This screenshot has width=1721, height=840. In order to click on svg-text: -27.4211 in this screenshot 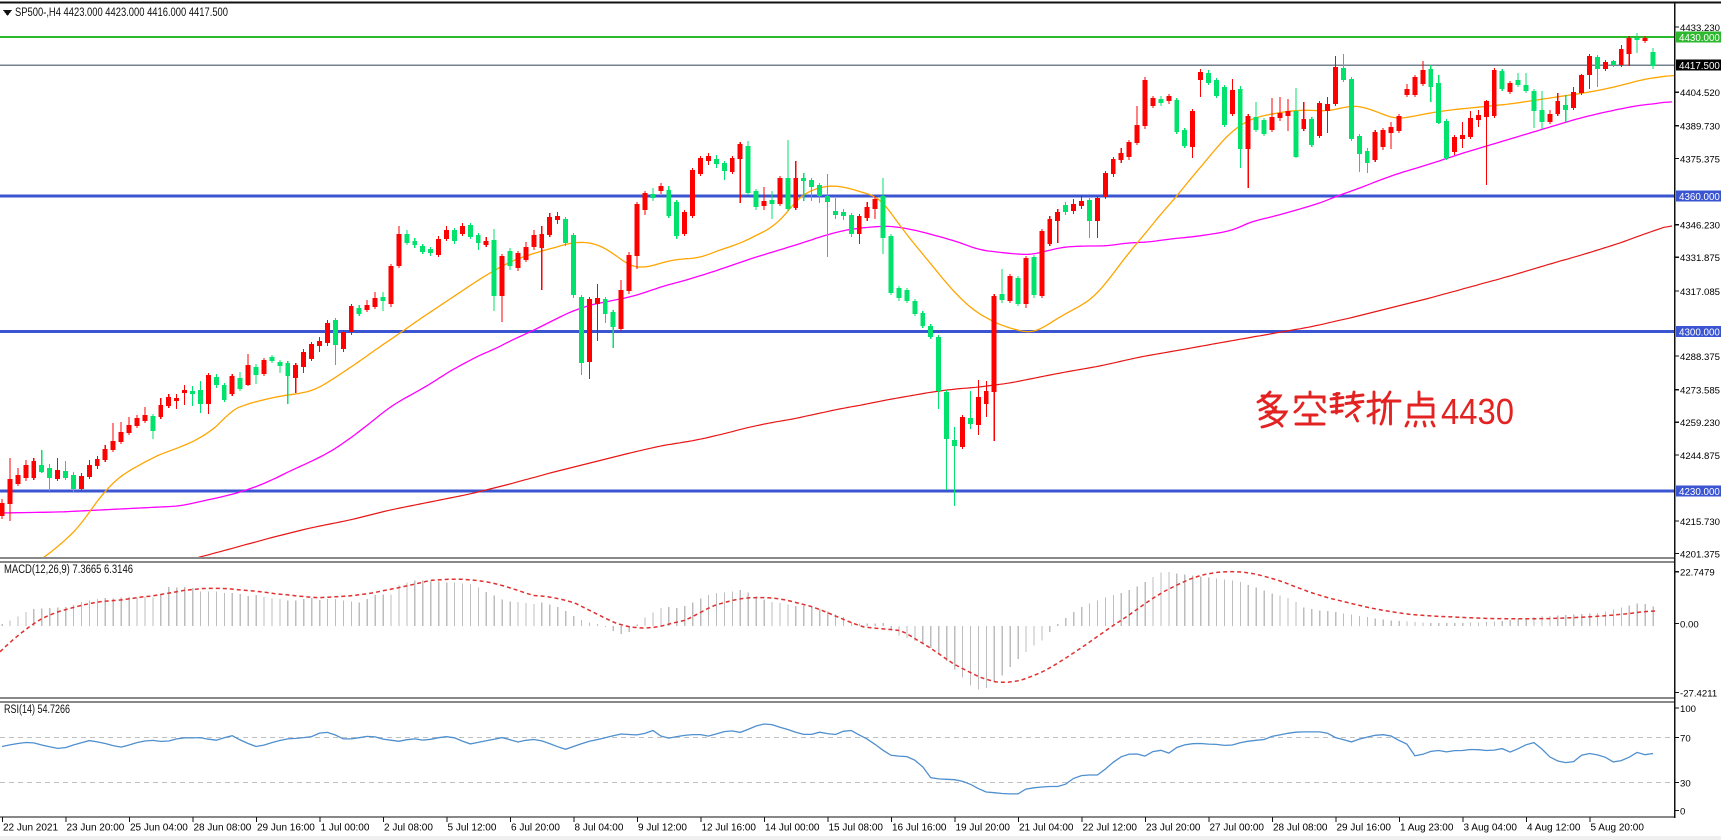, I will do `click(1698, 694)`.